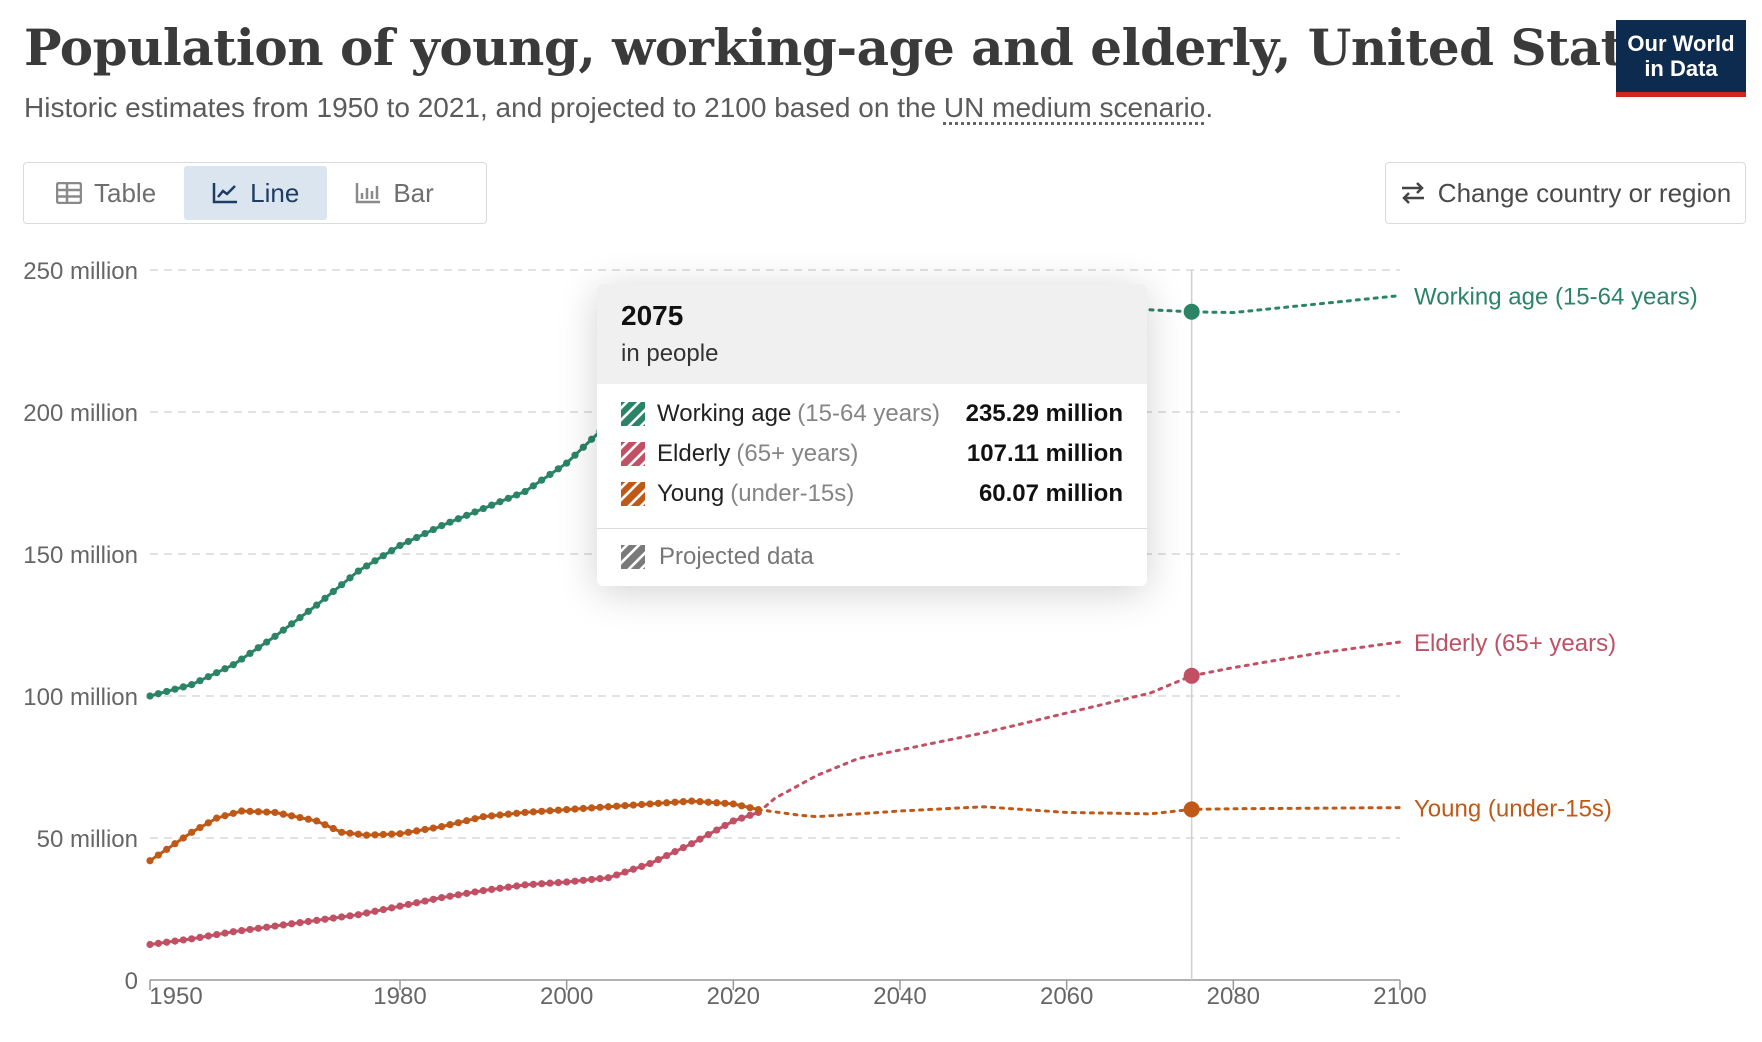  Describe the element at coordinates (80, 271) in the screenshot. I see `y-tick-label: 250 million` at that location.